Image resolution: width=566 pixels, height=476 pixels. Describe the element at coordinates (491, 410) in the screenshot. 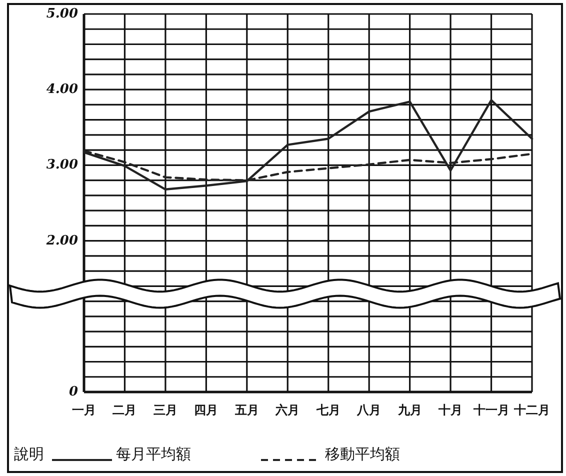

I see `x-tick-label: 十一月` at that location.